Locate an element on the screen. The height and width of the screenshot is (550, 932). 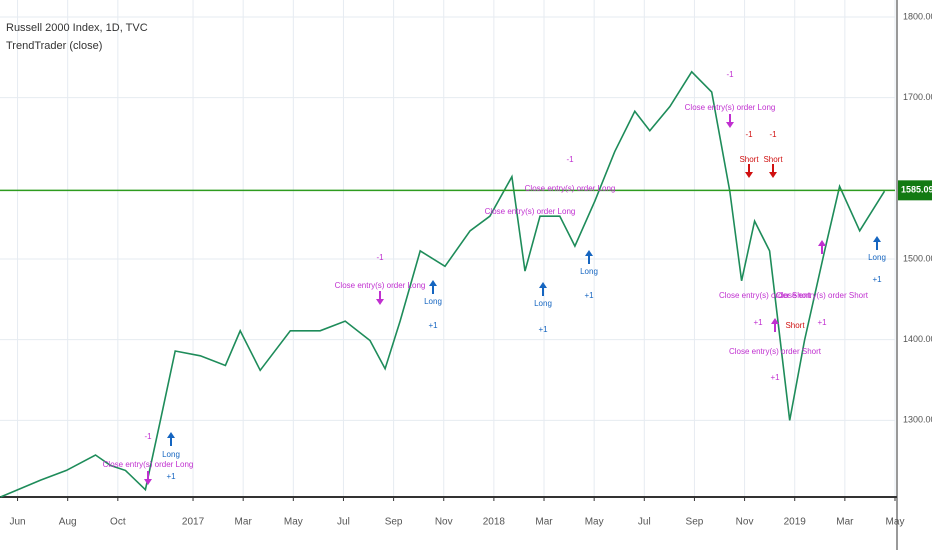
y-tick-label: 1500.000 is located at coordinates (917, 258).